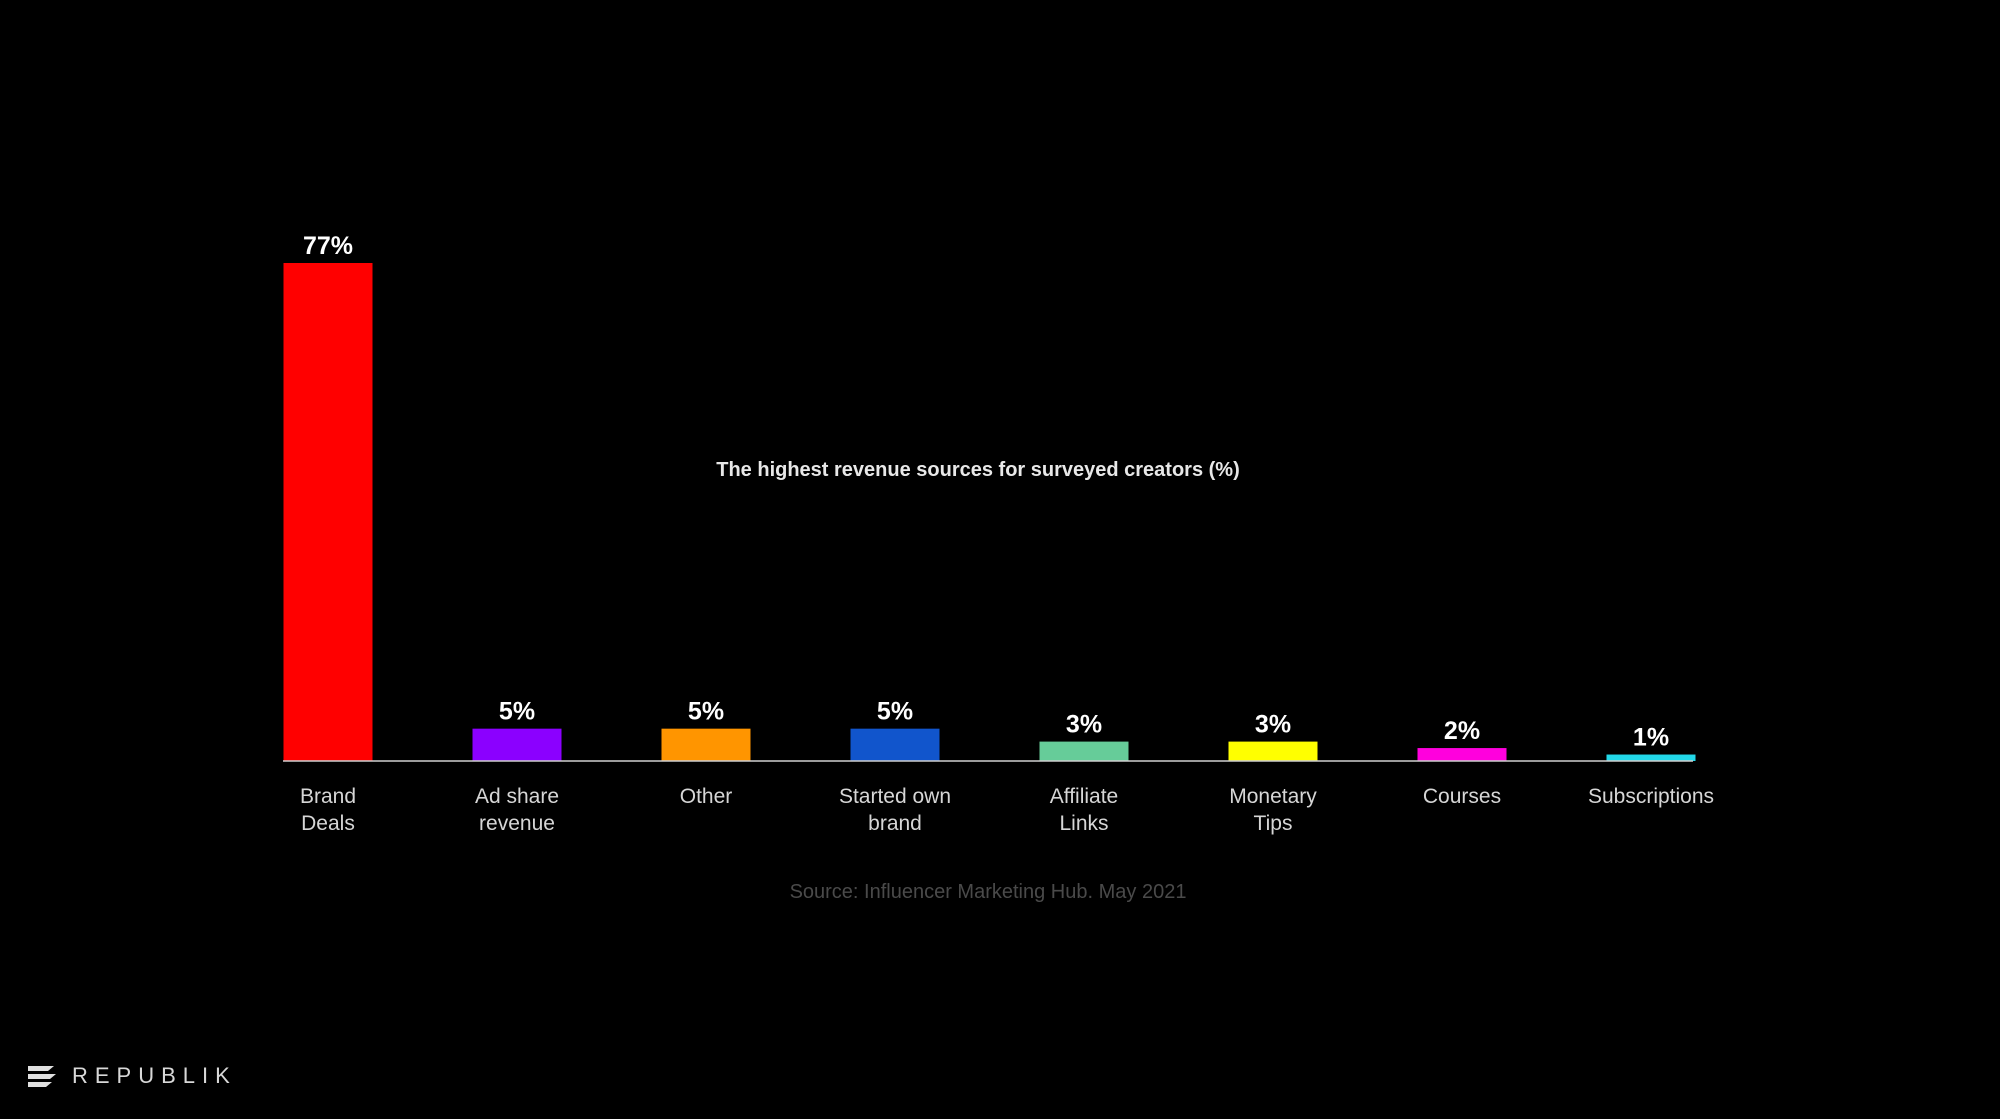 The image size is (2000, 1119). I want to click on category-label-5: Monetary Tips, so click(1273, 810).